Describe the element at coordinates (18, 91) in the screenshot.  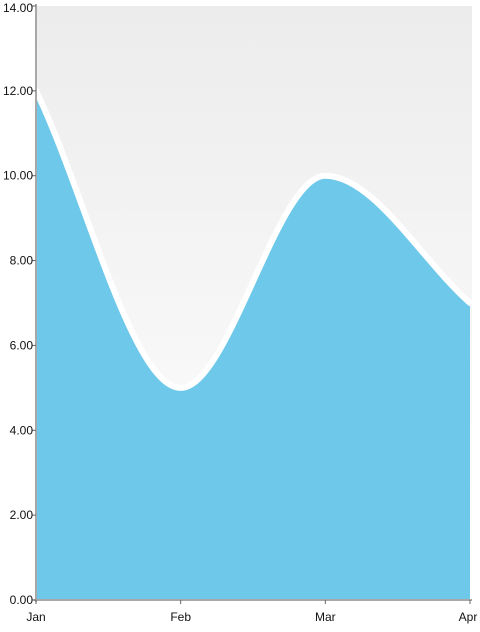
I see `y-tick-label: 12.00` at that location.